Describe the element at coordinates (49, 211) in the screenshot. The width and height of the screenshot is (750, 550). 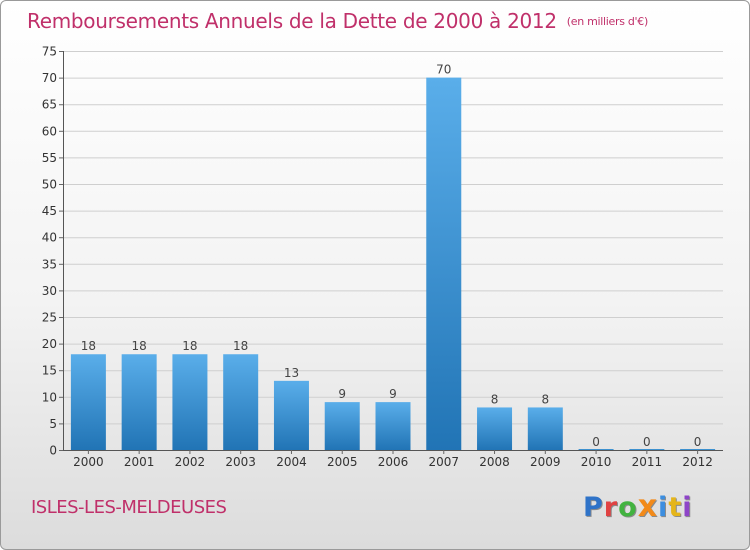
I see `y-tick-label: 45` at that location.